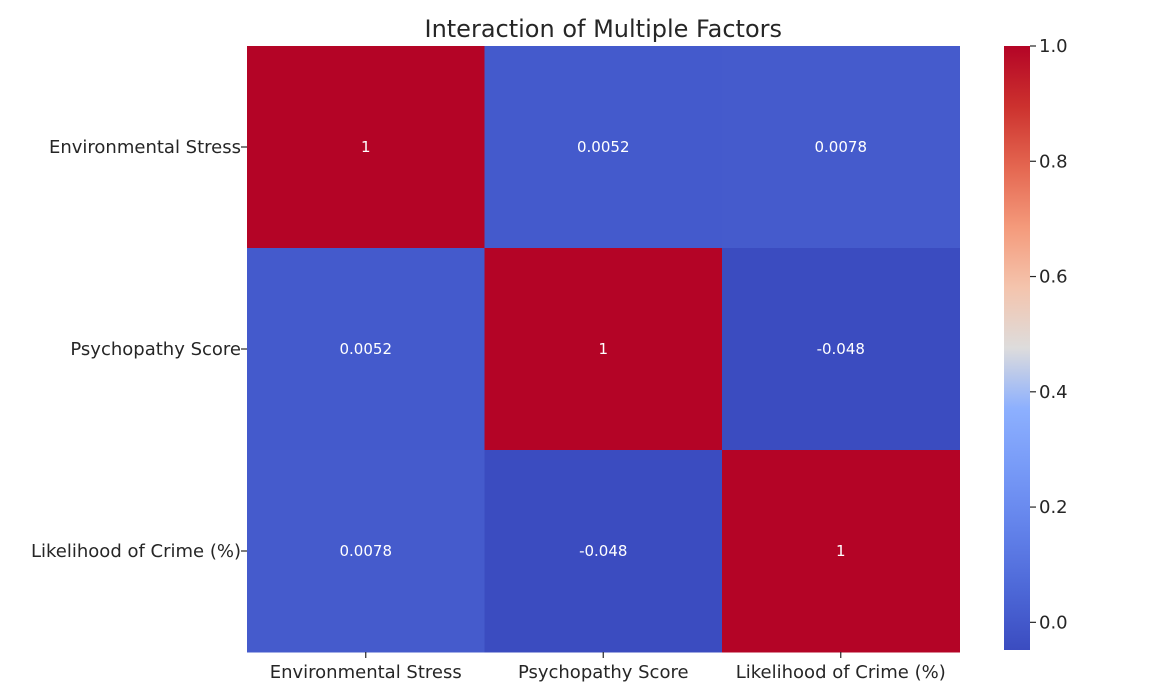  I want to click on row-label: Environmental Stress, so click(145, 147).